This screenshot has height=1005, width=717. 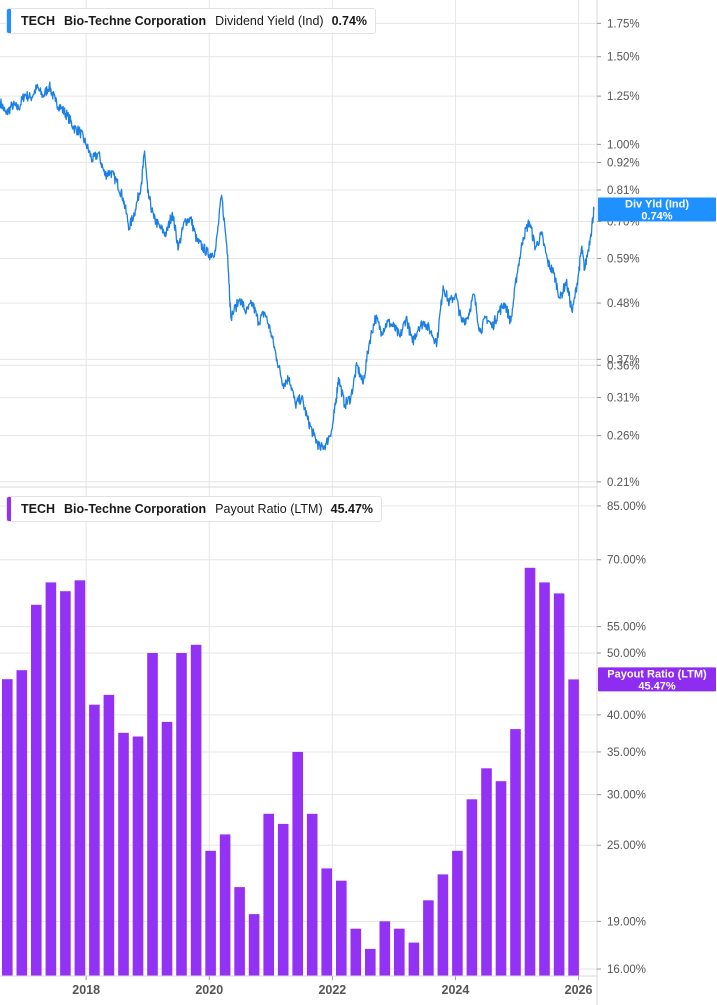 What do you see at coordinates (9, 21) in the screenshot?
I see `dividend-yield-legend-swatch` at bounding box center [9, 21].